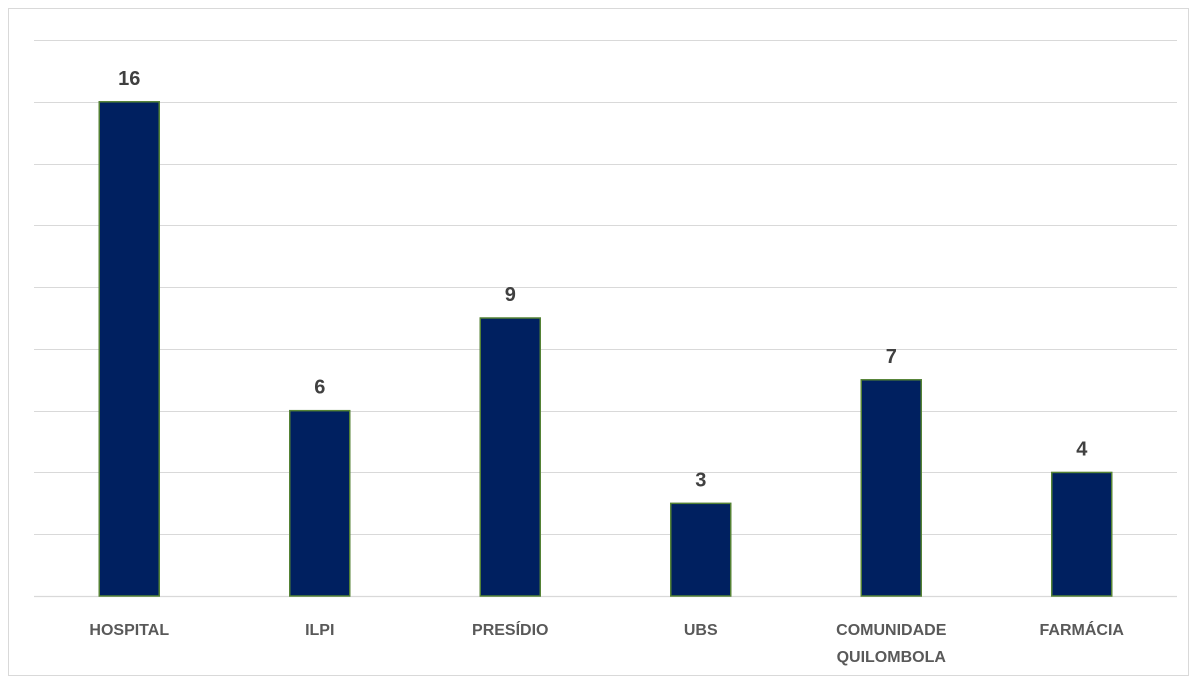 The image size is (1197, 679). Describe the element at coordinates (319, 388) in the screenshot. I see `data-label: 6` at that location.